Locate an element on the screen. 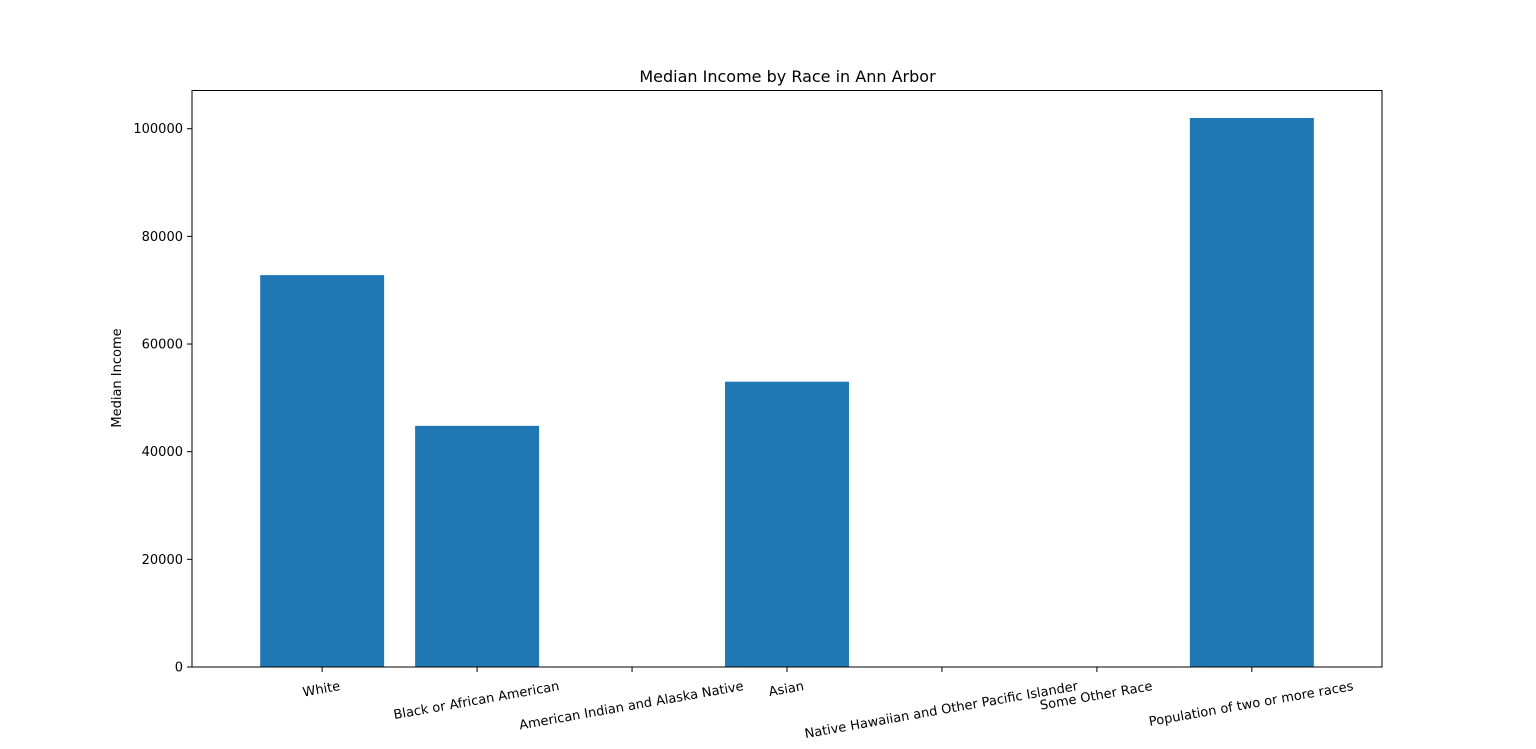  y-axis-label: Median Income is located at coordinates (117, 377).